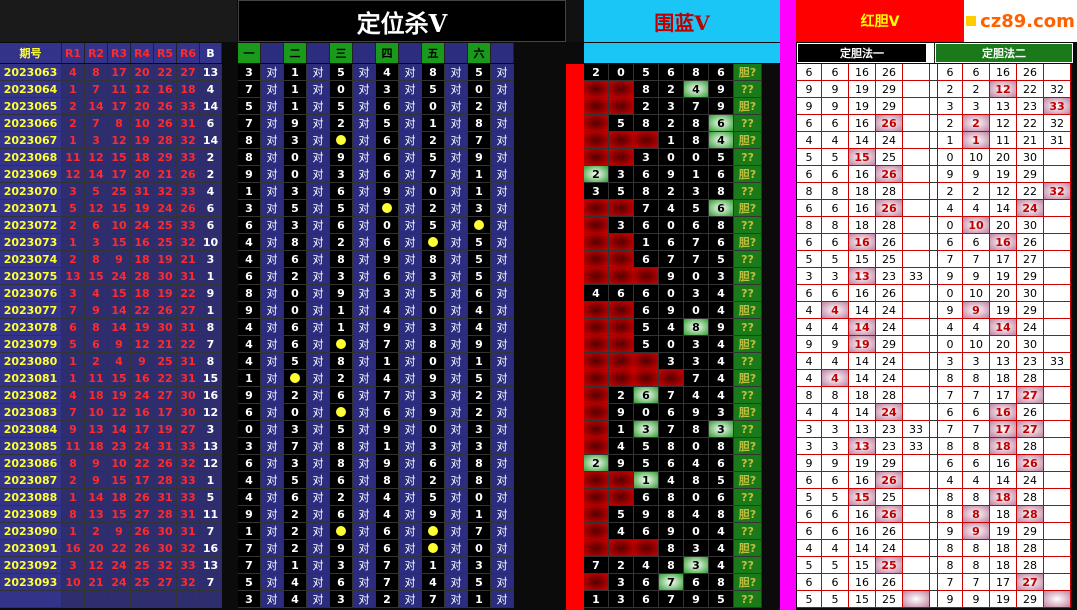 The width and height of the screenshot is (1077, 610). I want to click on dingdan-spacer, so click(934, 395).